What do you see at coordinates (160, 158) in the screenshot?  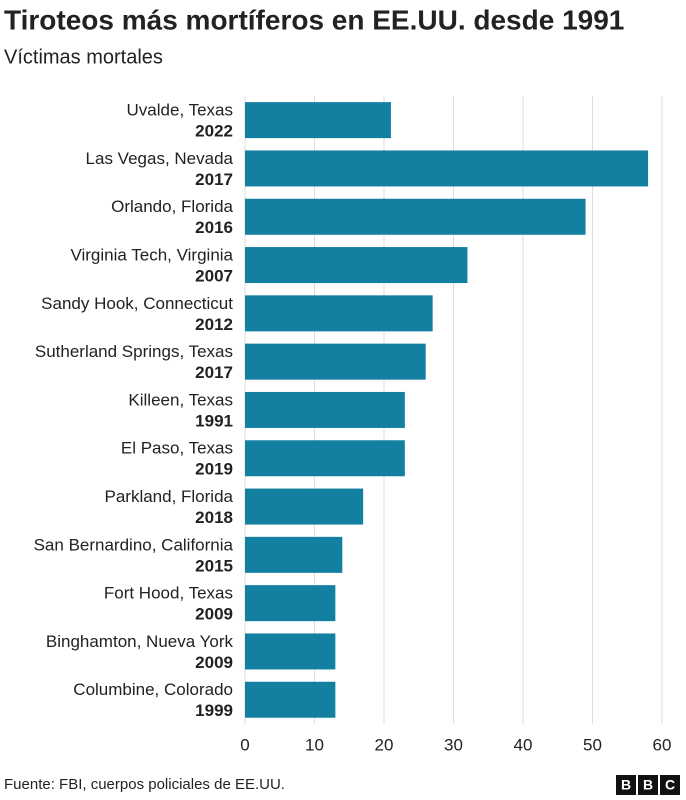 I see `y-tick-label: Las Vegas, Nevada` at bounding box center [160, 158].